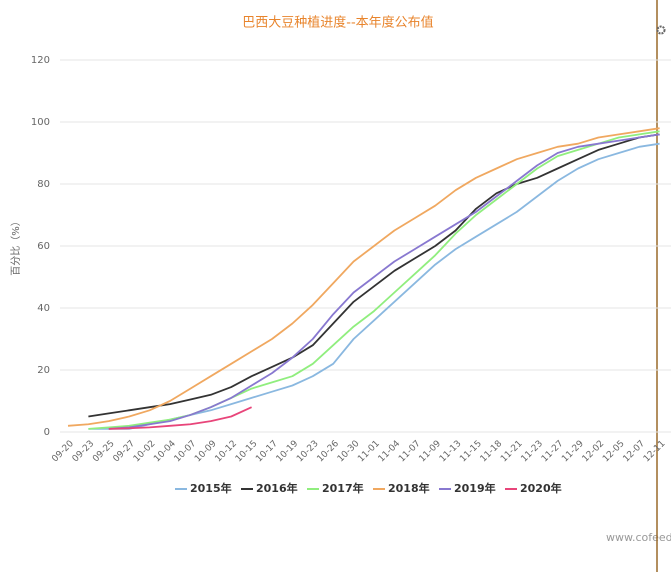  Describe the element at coordinates (349, 452) in the screenshot. I see `x-tick-label: 10-30` at that location.